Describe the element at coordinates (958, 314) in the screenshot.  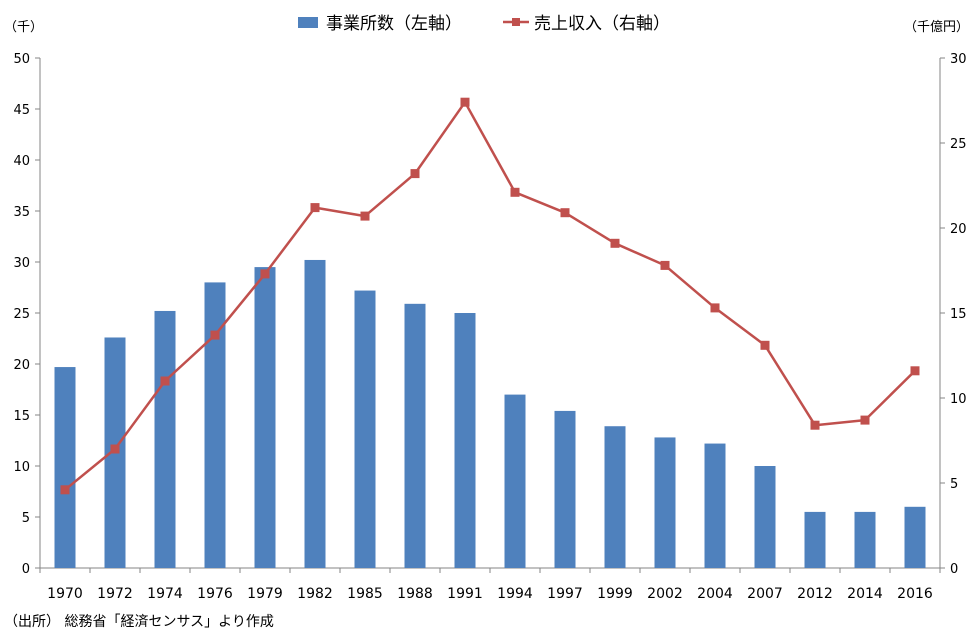
I see `right-tick-label: 15` at that location.